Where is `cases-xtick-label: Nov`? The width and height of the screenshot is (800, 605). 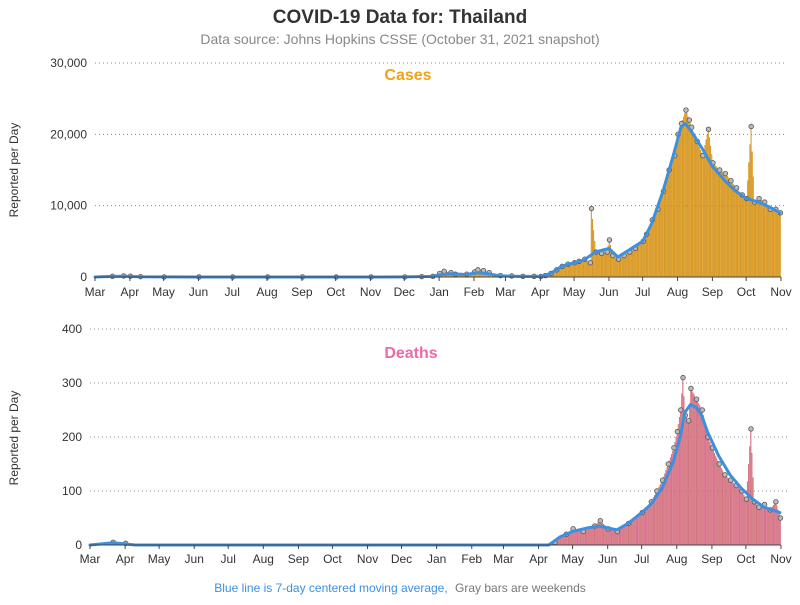 cases-xtick-label: Nov is located at coordinates (370, 292).